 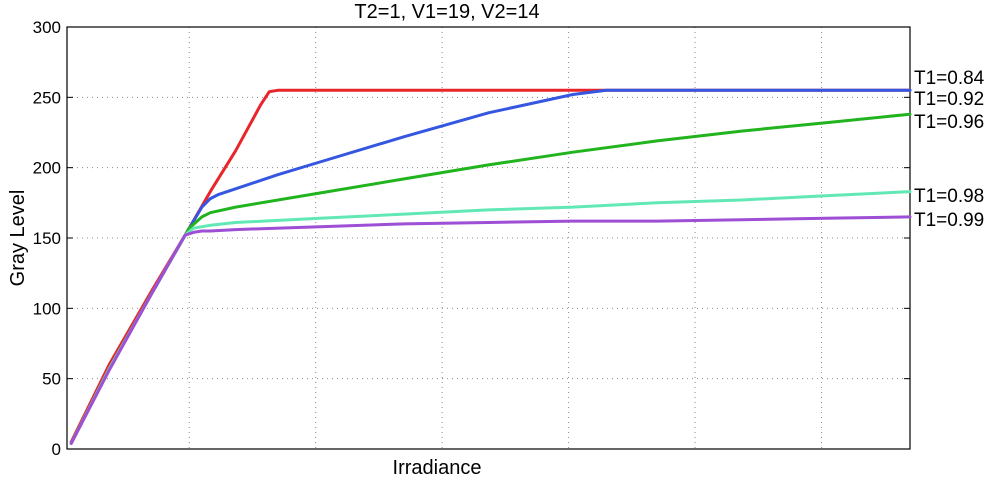 I want to click on series-label-3: T1=0.98, so click(x=949, y=196).